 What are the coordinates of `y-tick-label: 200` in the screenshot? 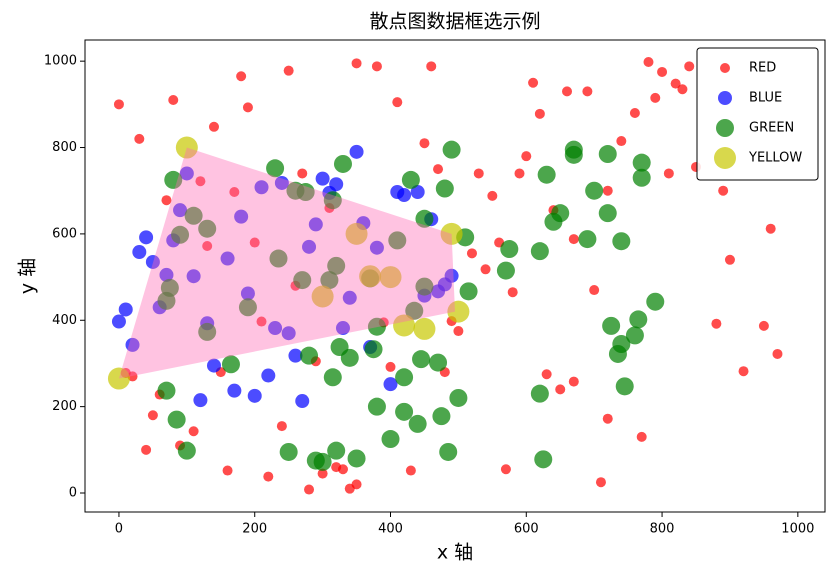 It's located at (64, 406).